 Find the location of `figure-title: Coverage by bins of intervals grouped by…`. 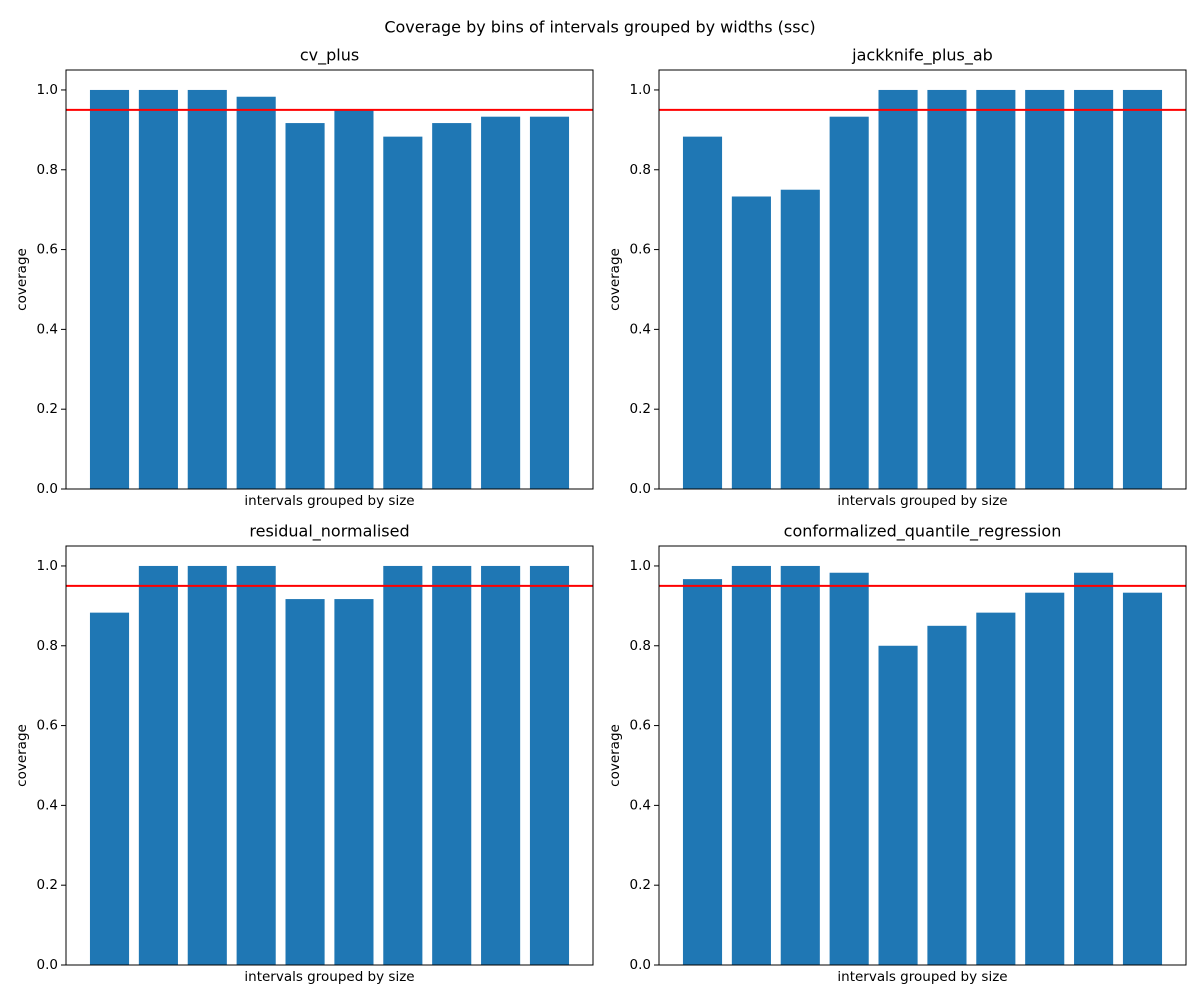

figure-title: Coverage by bins of intervals grouped by… is located at coordinates (599, 27).